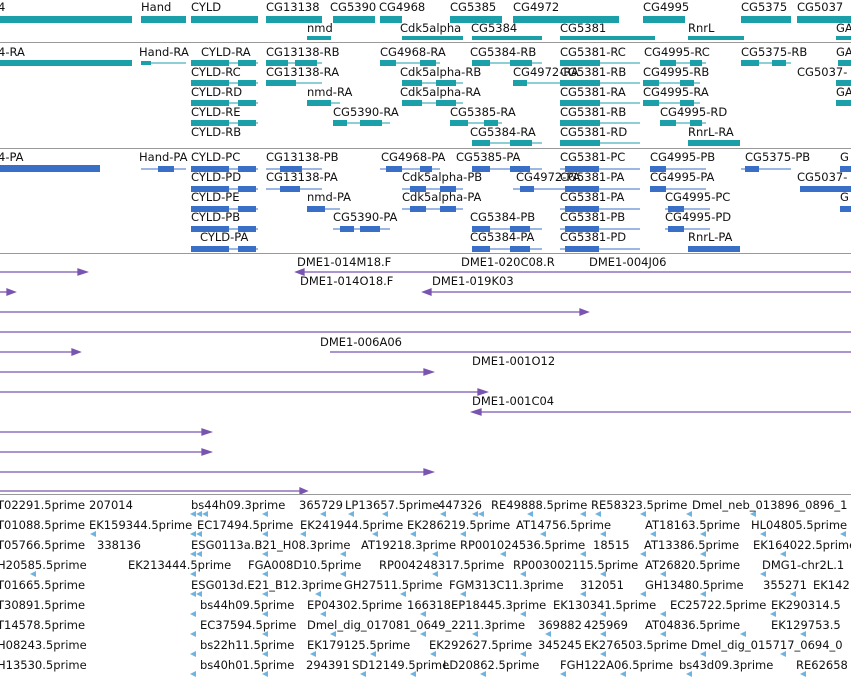  Describe the element at coordinates (180, 565) in the screenshot. I see `est-label: EK213444.5prime` at that location.